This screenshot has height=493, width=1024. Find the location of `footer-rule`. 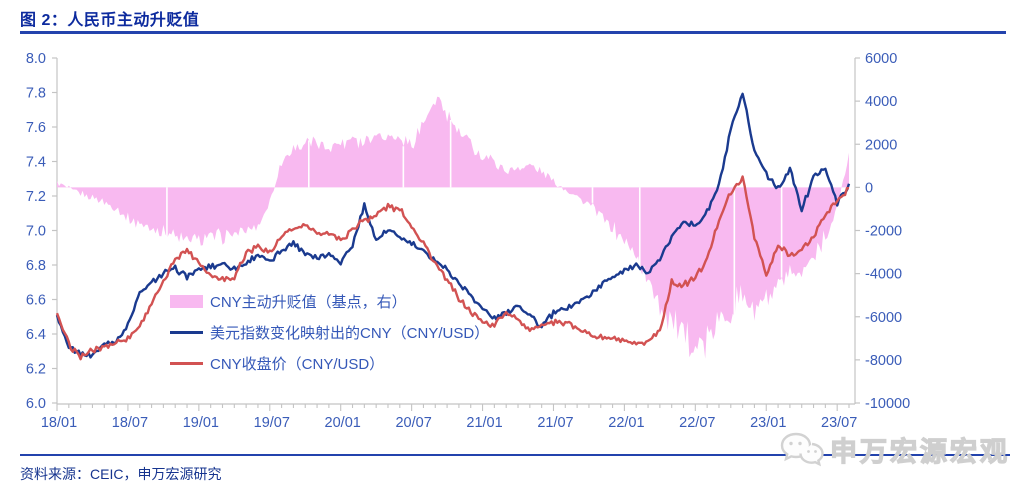

footer-rule is located at coordinates (515, 455).